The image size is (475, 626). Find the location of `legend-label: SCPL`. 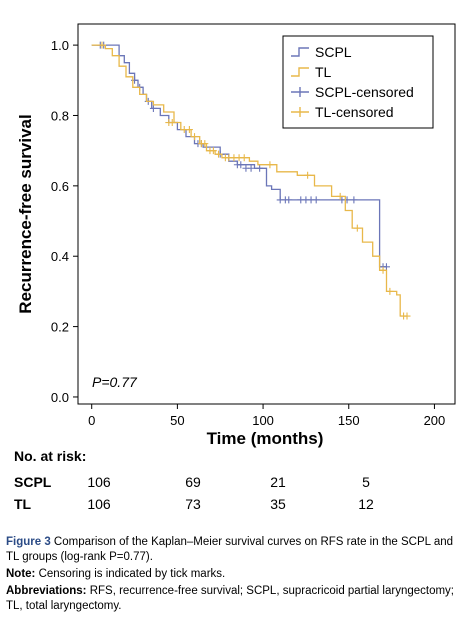

legend-label: SCPL is located at coordinates (333, 52).